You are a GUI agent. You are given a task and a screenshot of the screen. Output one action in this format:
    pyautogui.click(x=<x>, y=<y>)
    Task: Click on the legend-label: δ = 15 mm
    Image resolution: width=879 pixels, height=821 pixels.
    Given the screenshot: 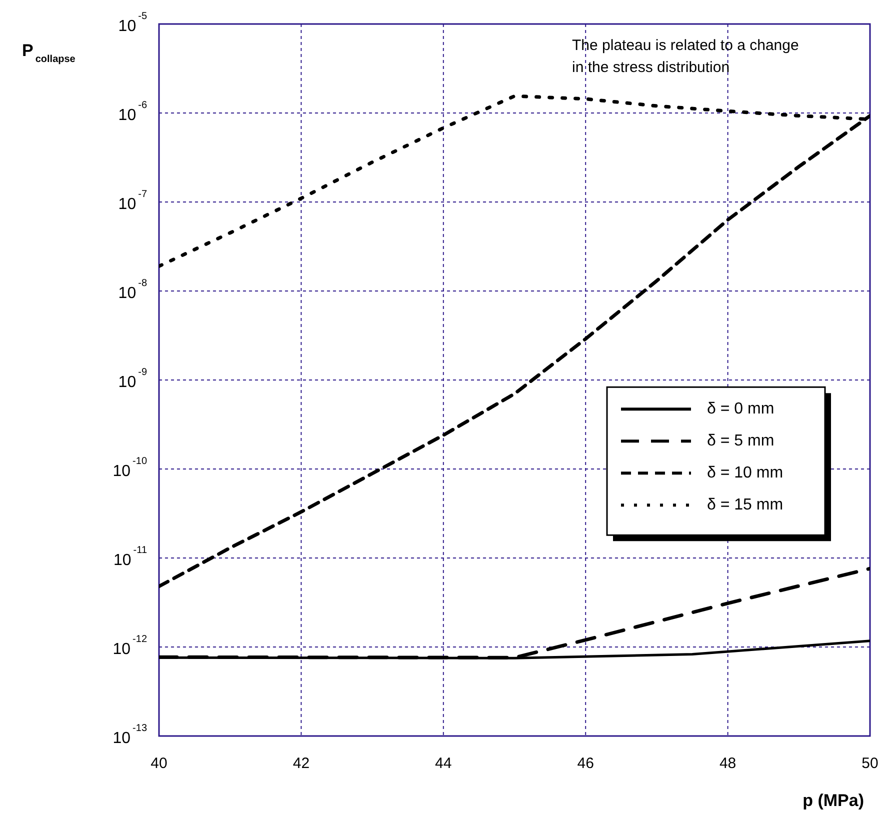 What is the action you would take?
    pyautogui.click(x=745, y=505)
    